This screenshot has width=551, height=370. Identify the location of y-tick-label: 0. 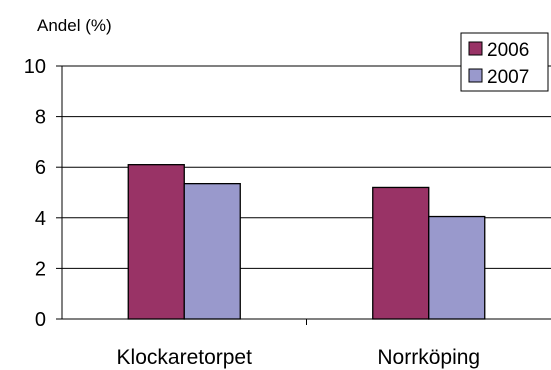
(40, 320).